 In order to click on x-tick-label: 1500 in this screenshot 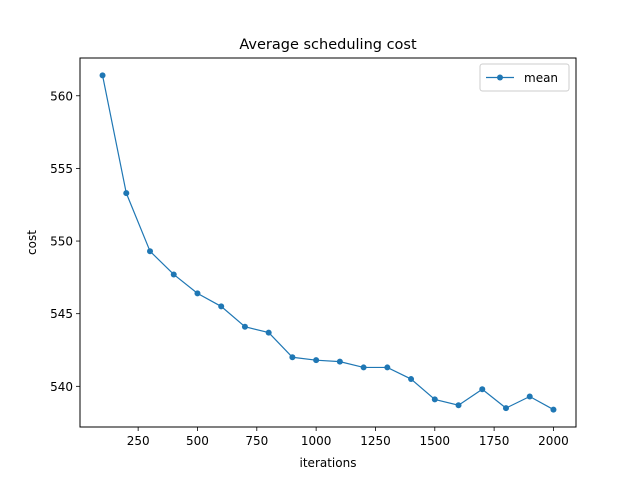, I will do `click(435, 441)`.